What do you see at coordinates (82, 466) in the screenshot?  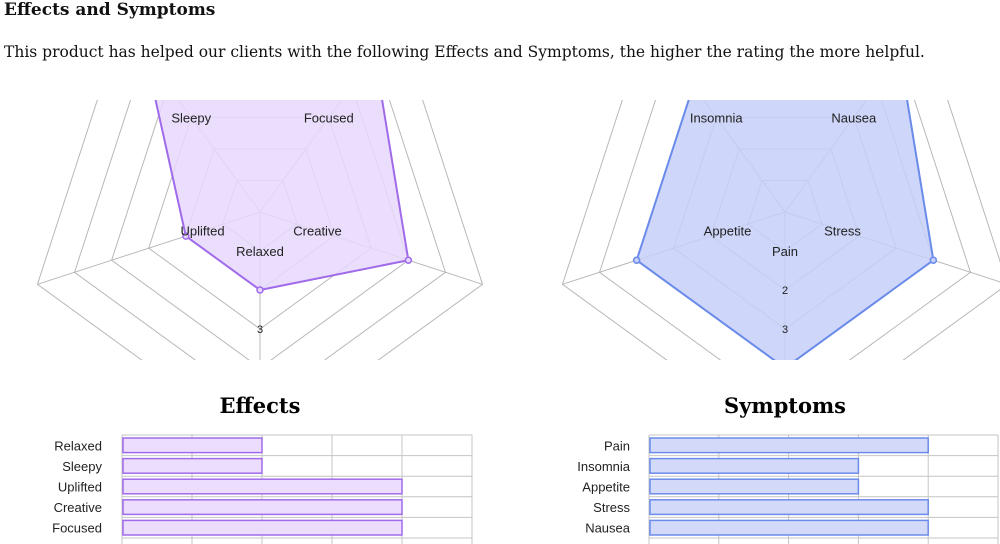 I see `effects-bar-category-label: Sleepy` at bounding box center [82, 466].